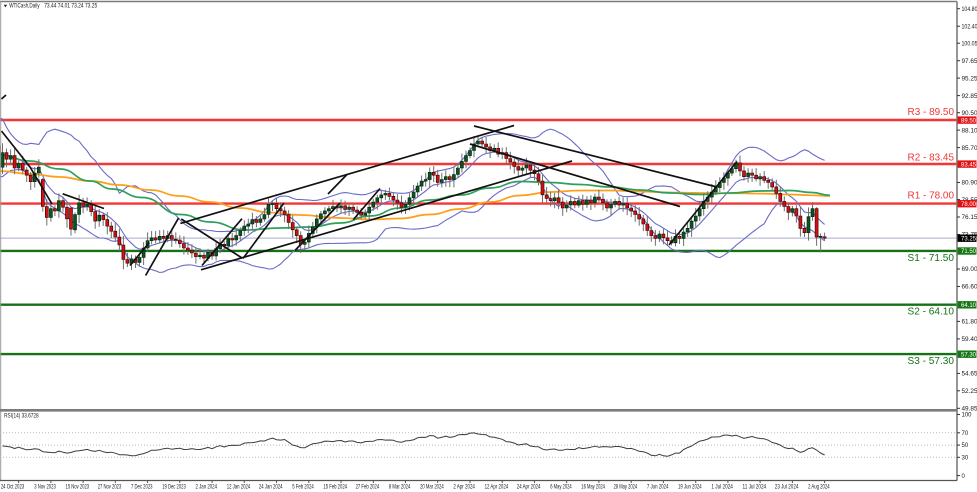 The width and height of the screenshot is (977, 492). What do you see at coordinates (529, 488) in the screenshot?
I see `svg-text: 24 Apr 2024` at bounding box center [529, 488].